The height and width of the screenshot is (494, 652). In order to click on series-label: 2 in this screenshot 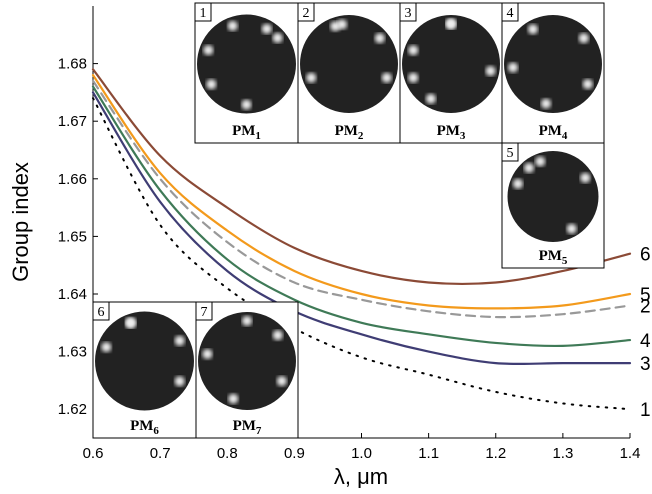, I will do `click(645, 307)`.